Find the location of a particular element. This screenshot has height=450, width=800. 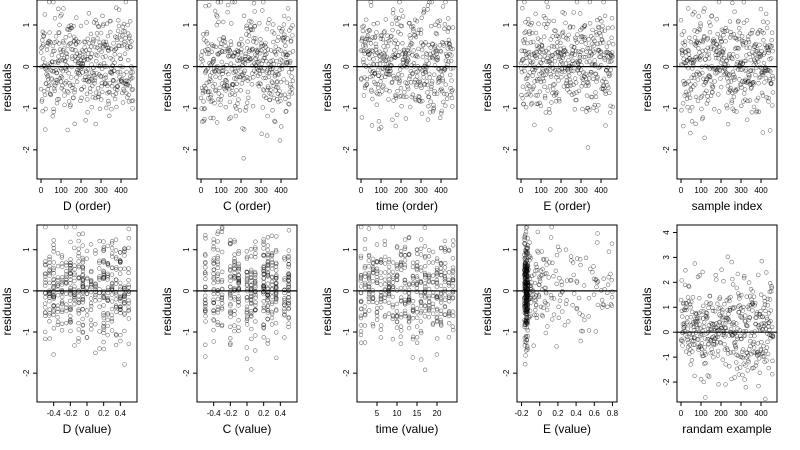

plot-frame is located at coordinates (407, 313).